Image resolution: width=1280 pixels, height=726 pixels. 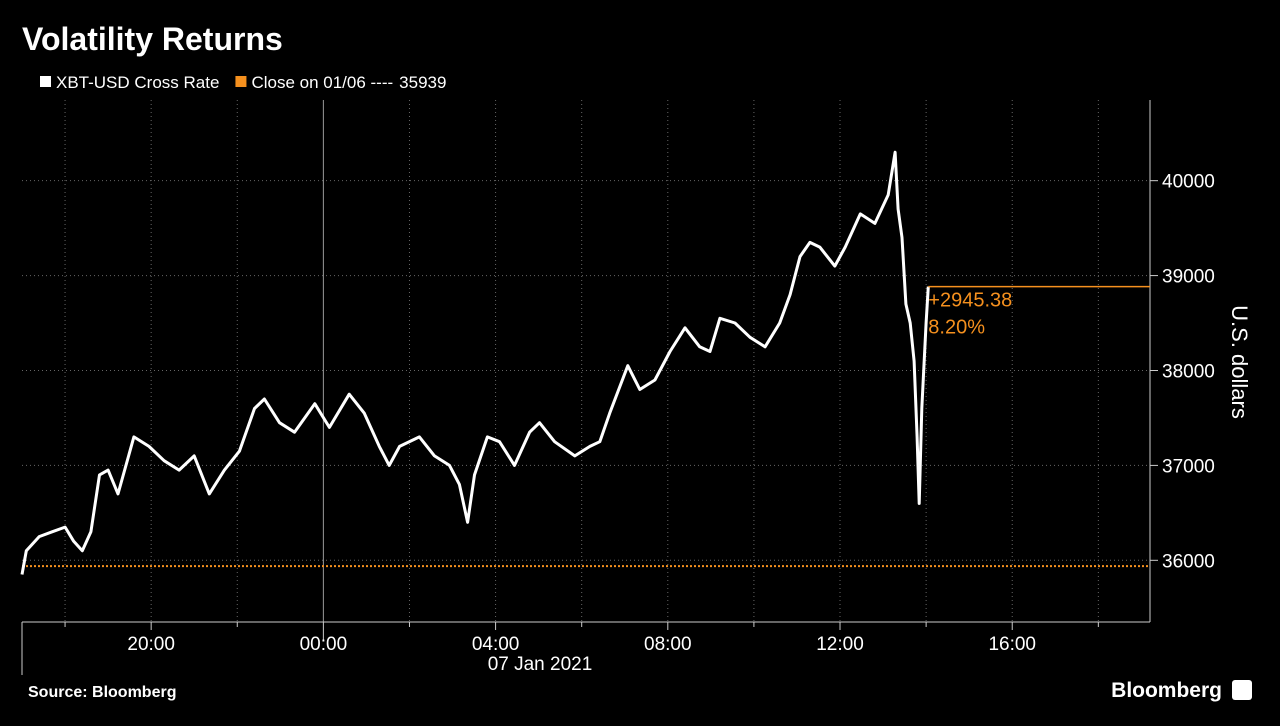 What do you see at coordinates (1166, 690) in the screenshot?
I see `brand: Bloomberg` at bounding box center [1166, 690].